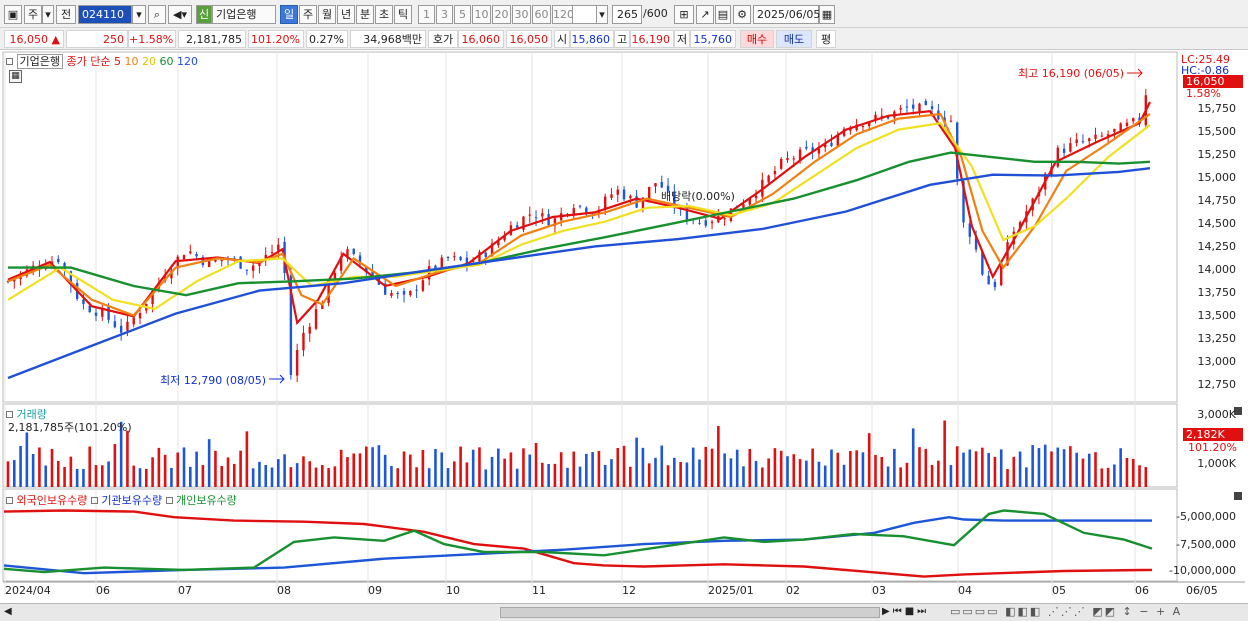  Describe the element at coordinates (206, 500) in the screenshot. I see `legend-individual: 개인보유수량` at that location.